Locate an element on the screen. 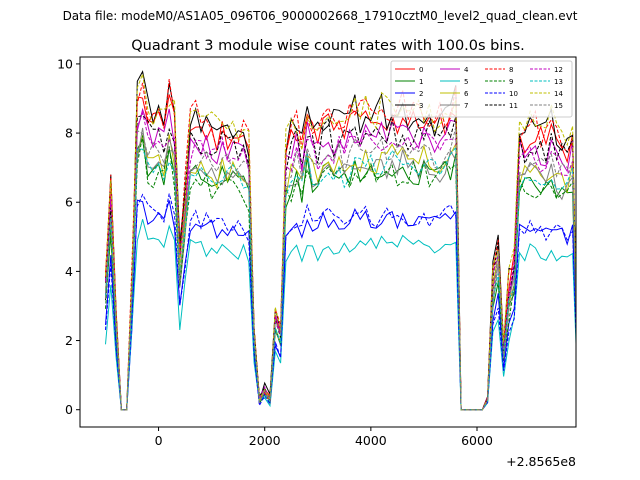 The image size is (640, 480). y-tick-label: 8 is located at coordinates (69, 133).